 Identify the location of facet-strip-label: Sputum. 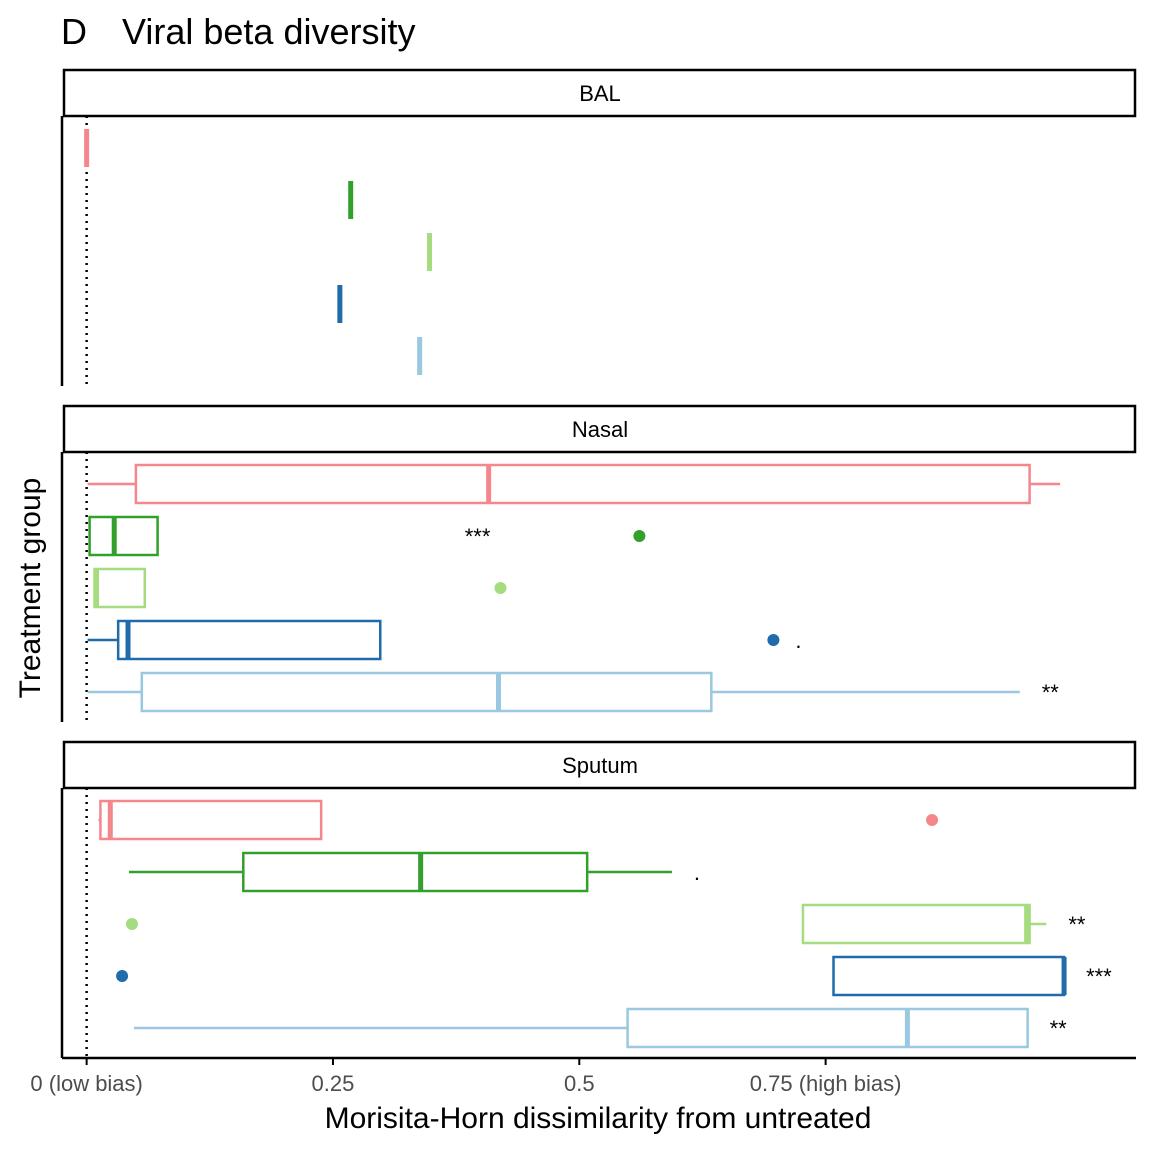
(600, 765).